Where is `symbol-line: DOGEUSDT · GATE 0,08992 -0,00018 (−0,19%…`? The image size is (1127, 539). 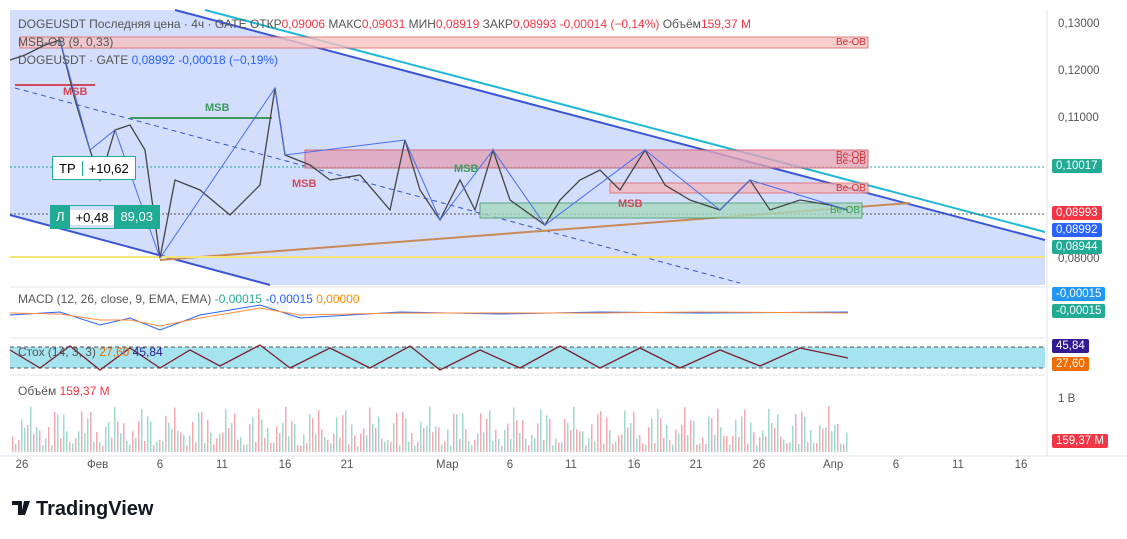 symbol-line: DOGEUSDT · GATE 0,08992 -0,00018 (−0,19%… is located at coordinates (148, 60).